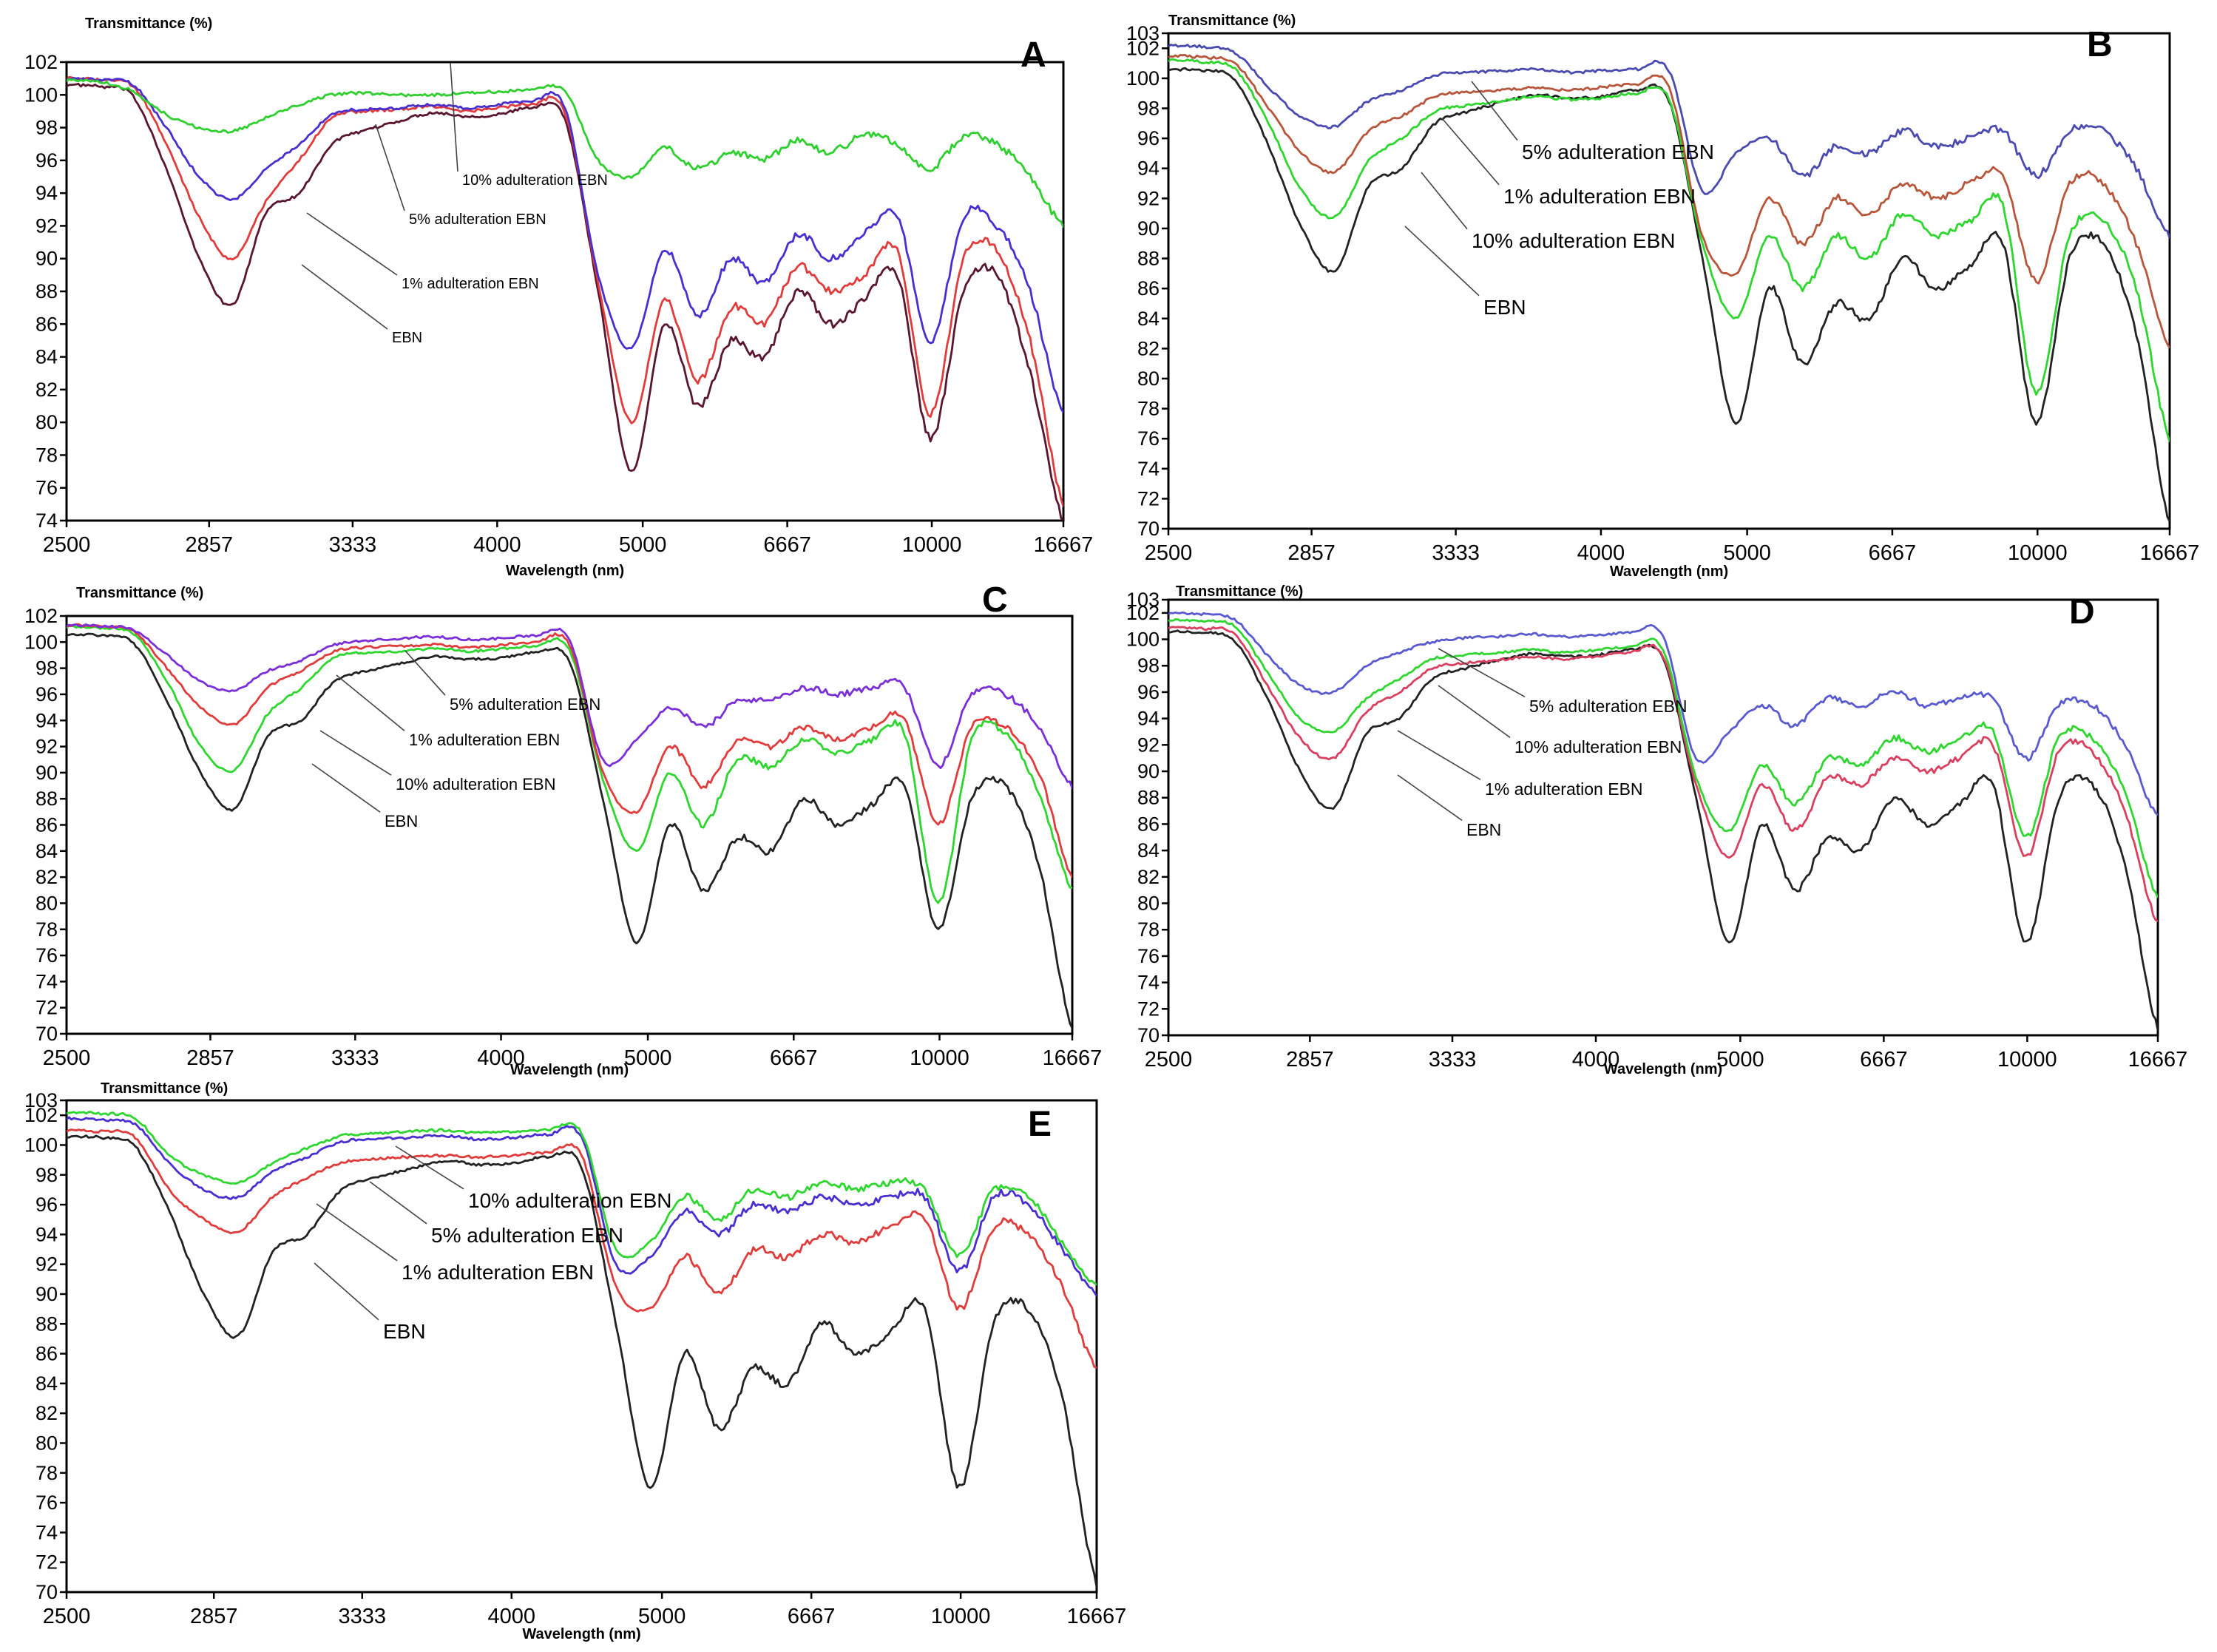 This screenshot has width=2217, height=1652. I want to click on x-axis-label: Wavelength (nm), so click(581, 1634).